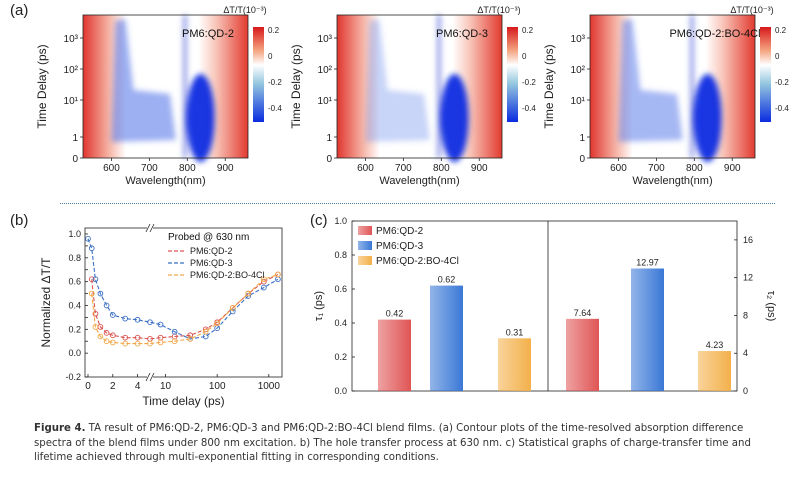  Describe the element at coordinates (439, 86) in the screenshot. I see `pump-line` at that location.